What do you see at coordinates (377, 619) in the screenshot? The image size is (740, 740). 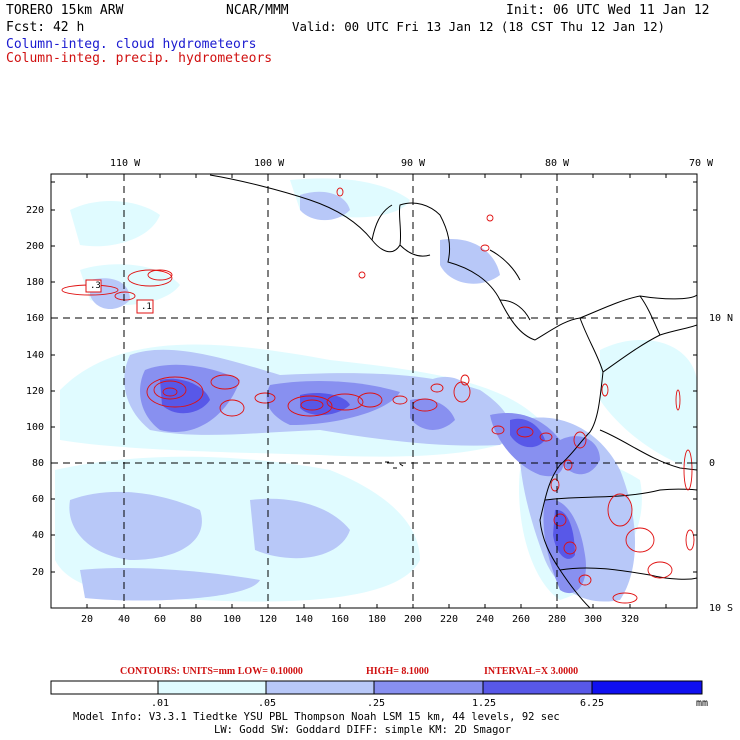 I see `x-tick: 180` at bounding box center [377, 619].